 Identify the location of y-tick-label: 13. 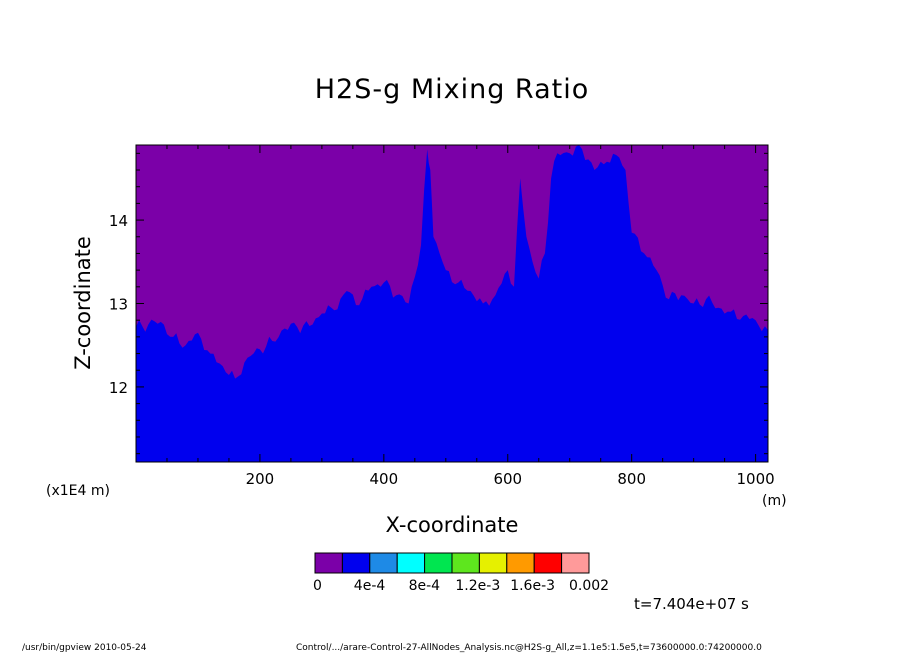
(118, 305).